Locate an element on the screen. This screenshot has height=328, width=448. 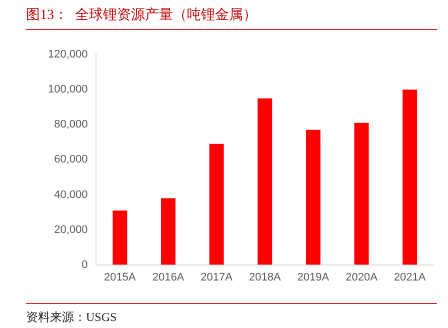
chart-title: 图13： 全球锂资源产量（吨锂金属） is located at coordinates (141, 15).